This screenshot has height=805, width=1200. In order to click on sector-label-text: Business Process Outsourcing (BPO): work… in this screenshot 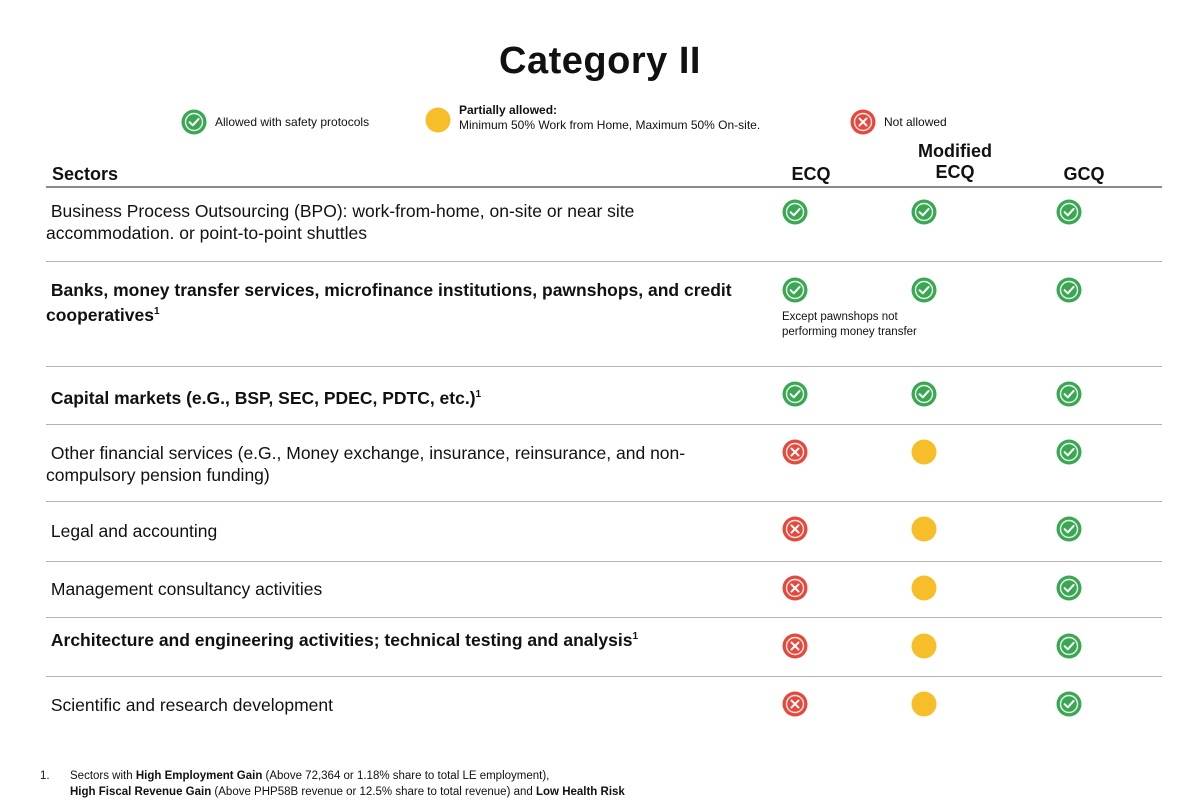, I will do `click(340, 222)`.